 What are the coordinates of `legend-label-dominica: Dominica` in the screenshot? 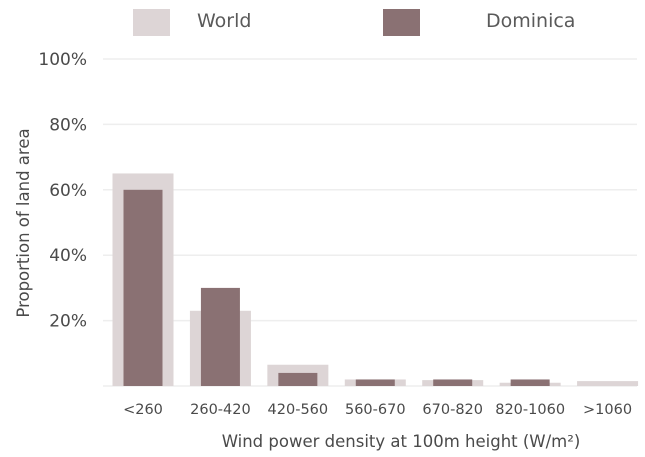 It's located at (530, 21).